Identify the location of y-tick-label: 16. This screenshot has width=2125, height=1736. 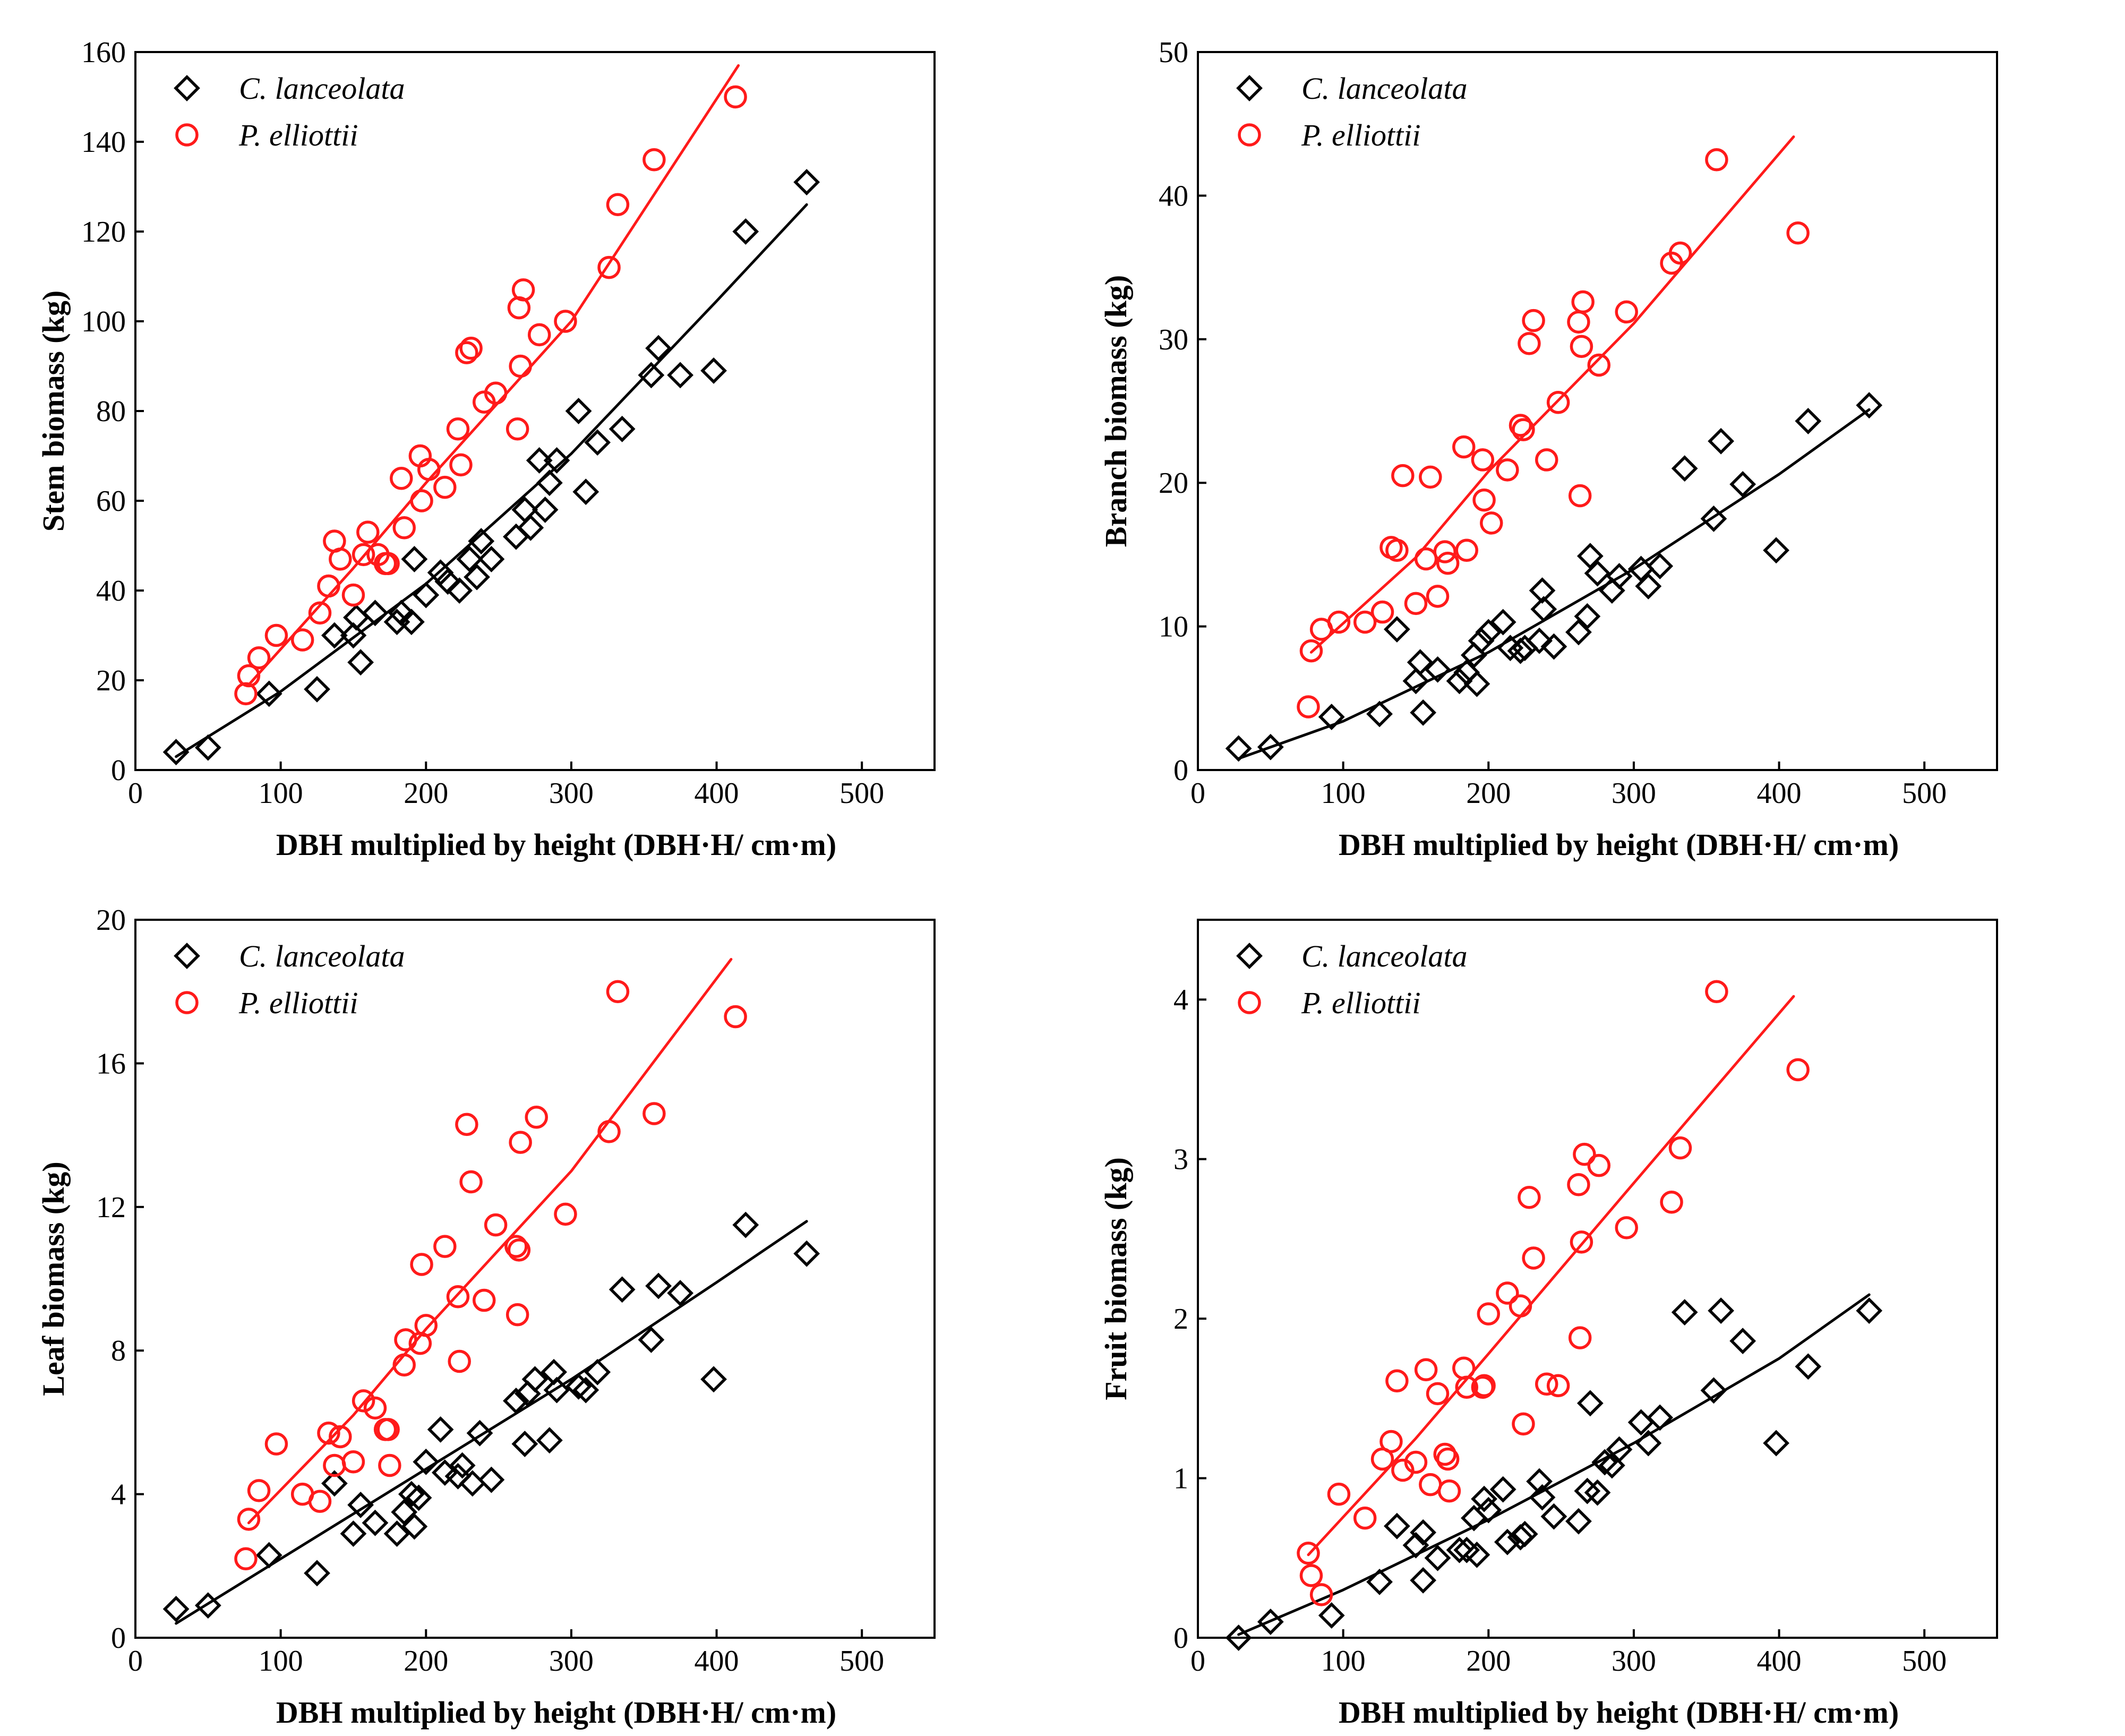
(111, 1063).